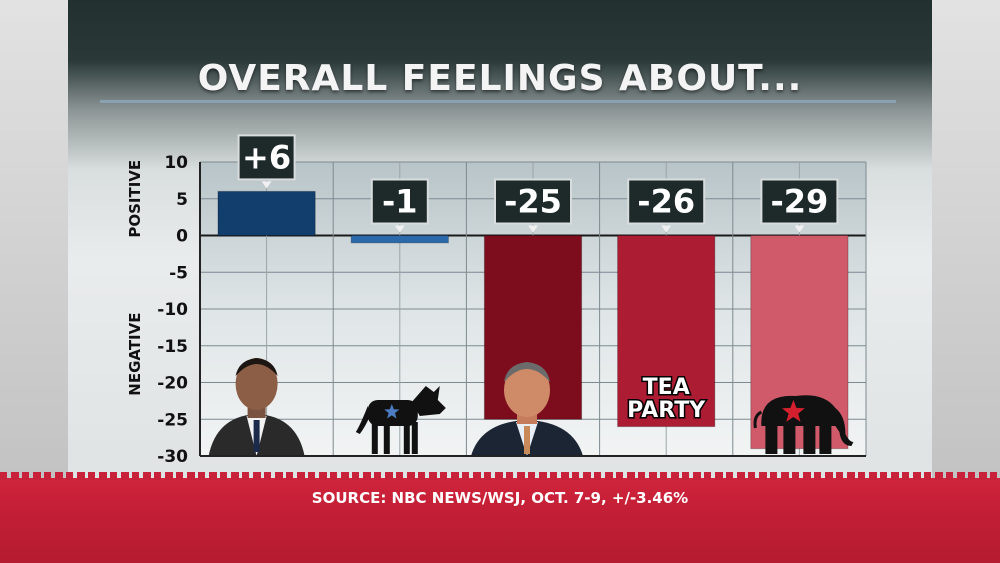  What do you see at coordinates (172, 310) in the screenshot?
I see `y-tick-label: -10` at bounding box center [172, 310].